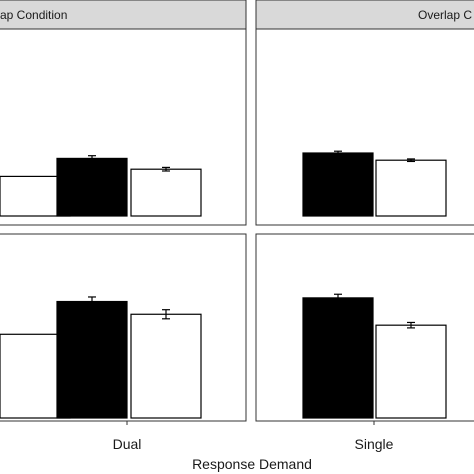 The height and width of the screenshot is (474, 474). Describe the element at coordinates (123, 15) in the screenshot. I see `strip-top-left` at that location.